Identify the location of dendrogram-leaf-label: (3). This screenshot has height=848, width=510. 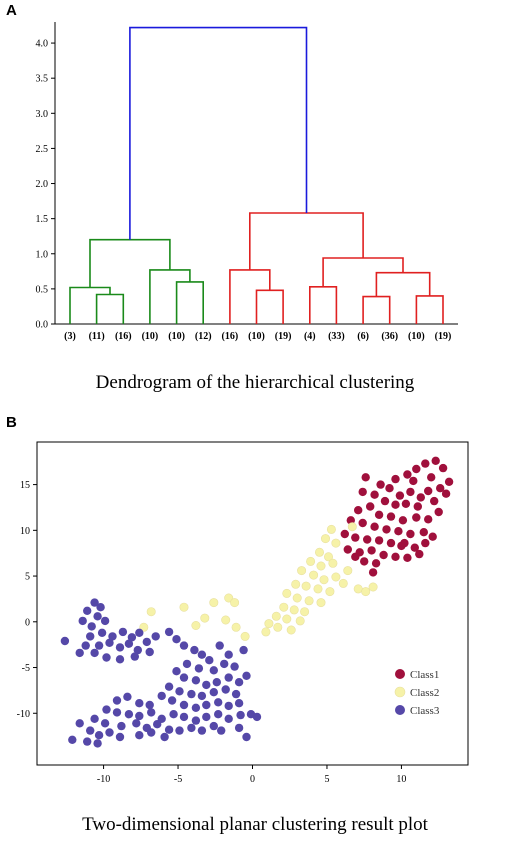
(70, 336).